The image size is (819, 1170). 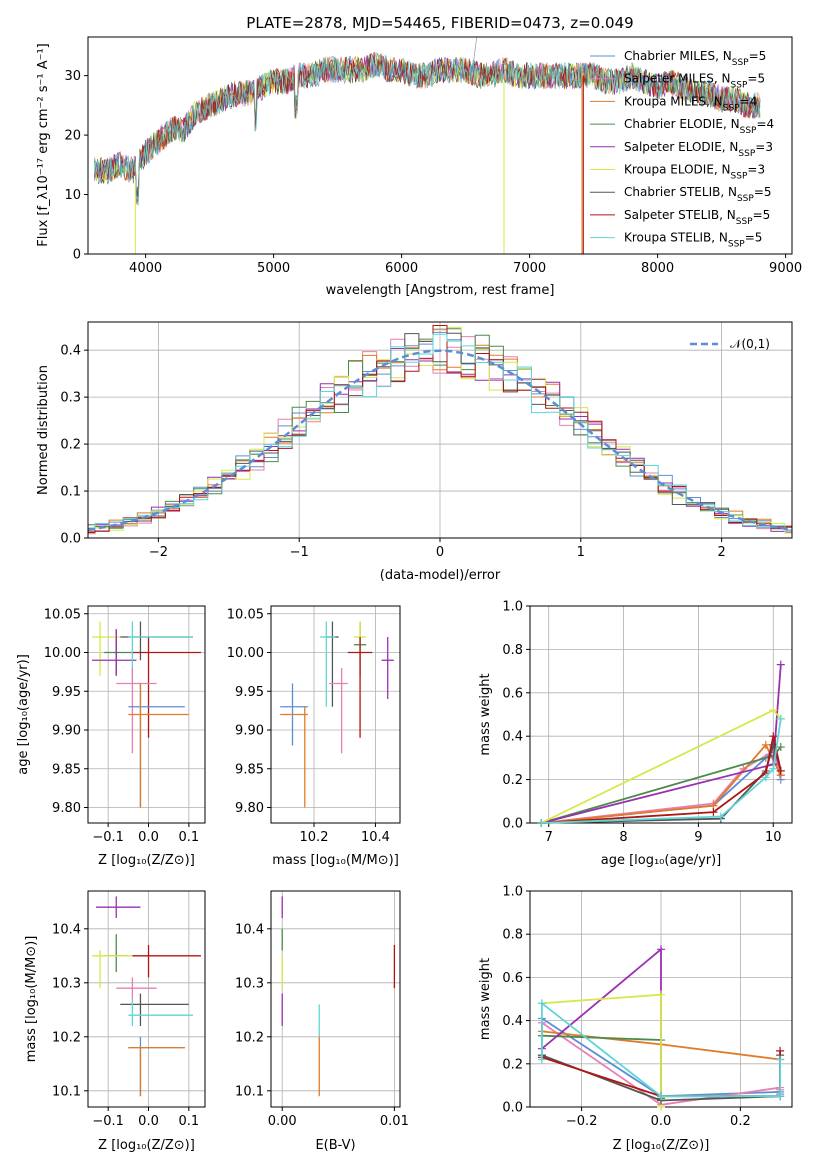 I want to click on y-tick-label: 30, so click(x=72, y=76).